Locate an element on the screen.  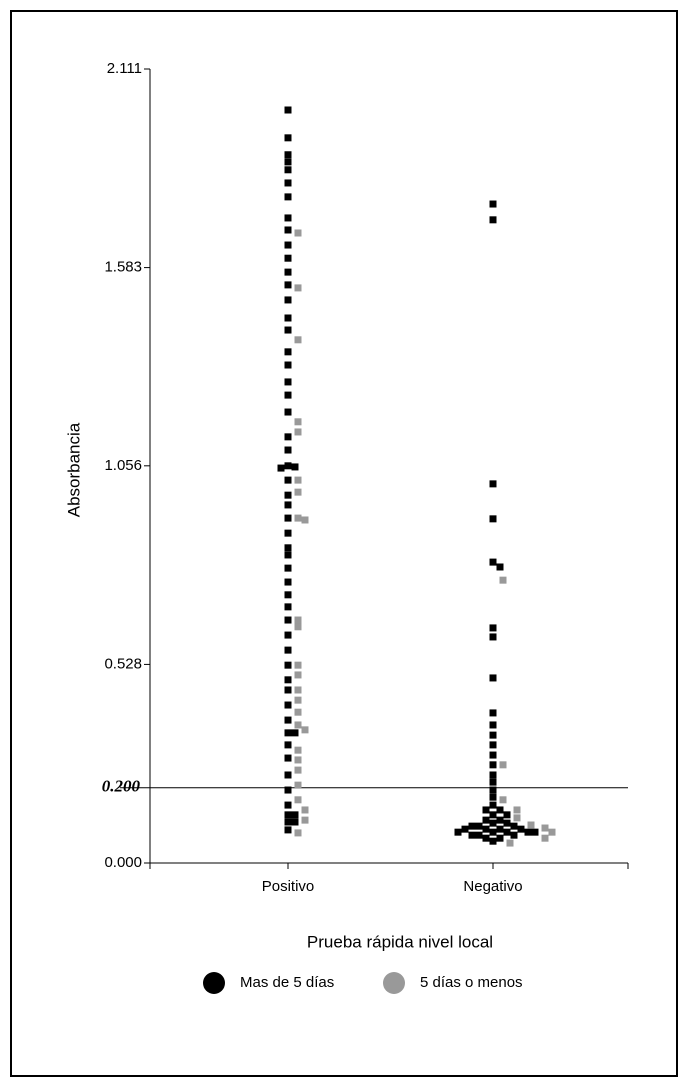
y-tick-label: 0.000 is located at coordinates (123, 862).